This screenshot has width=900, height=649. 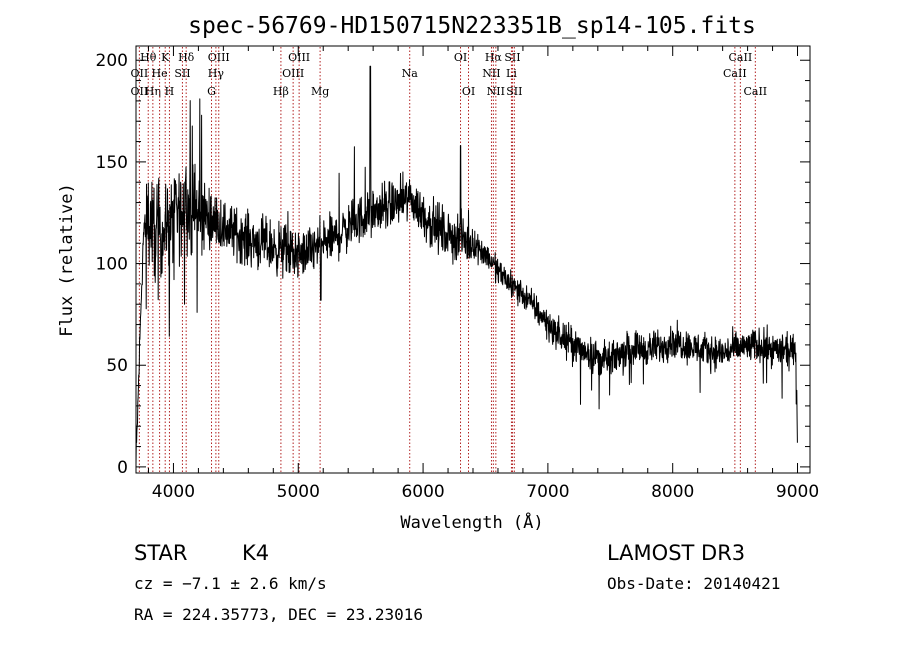 I want to click on y-axis-label: Flux (relative), so click(x=67, y=260).